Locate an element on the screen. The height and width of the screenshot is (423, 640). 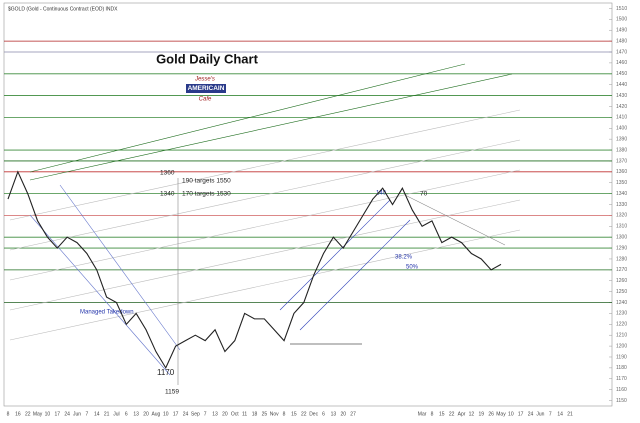
y-tick-label: 1280 is located at coordinates (621, 259).